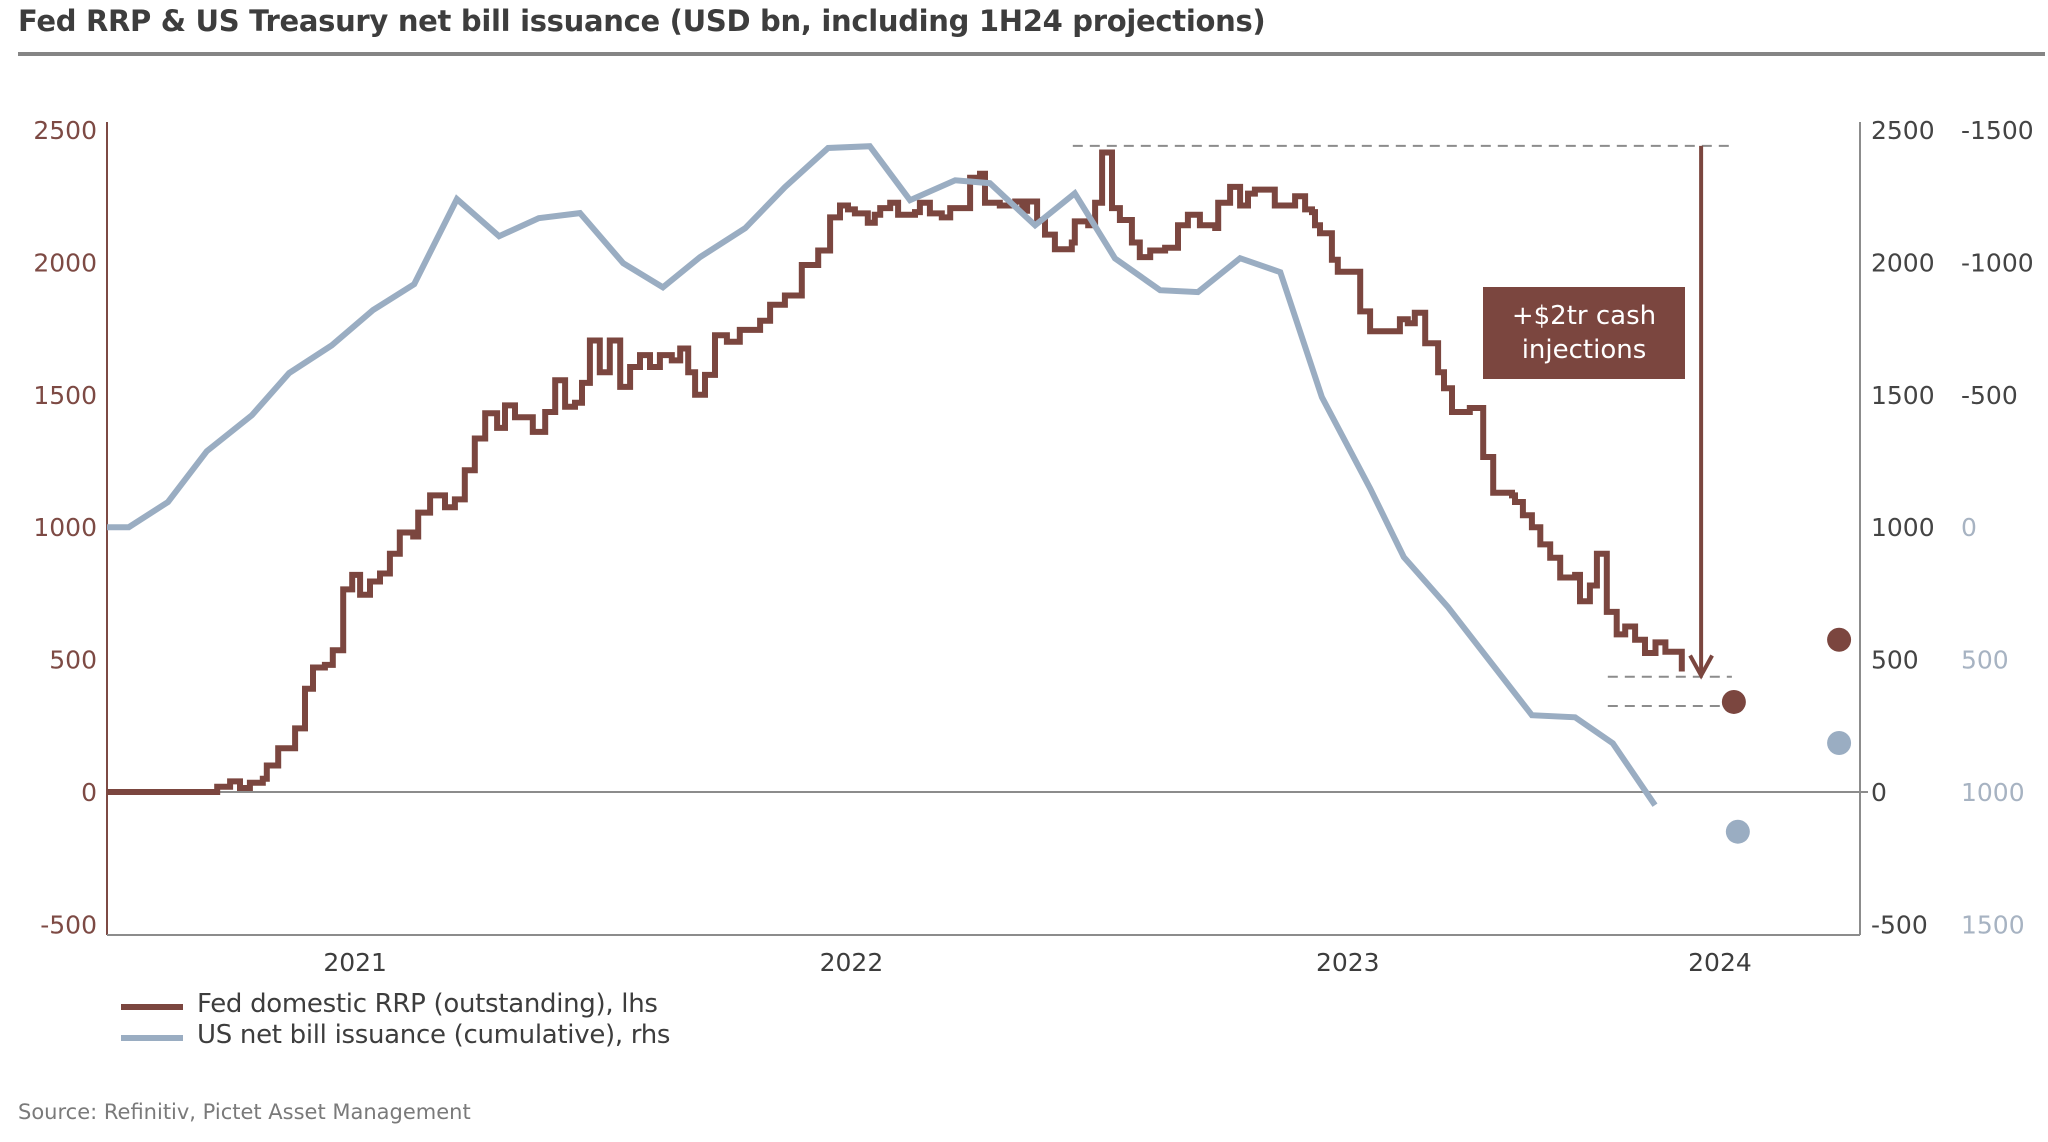 The image size is (2048, 1142). What do you see at coordinates (1903, 130) in the screenshot?
I see `y-right-mirror-tick-label: 2500` at bounding box center [1903, 130].